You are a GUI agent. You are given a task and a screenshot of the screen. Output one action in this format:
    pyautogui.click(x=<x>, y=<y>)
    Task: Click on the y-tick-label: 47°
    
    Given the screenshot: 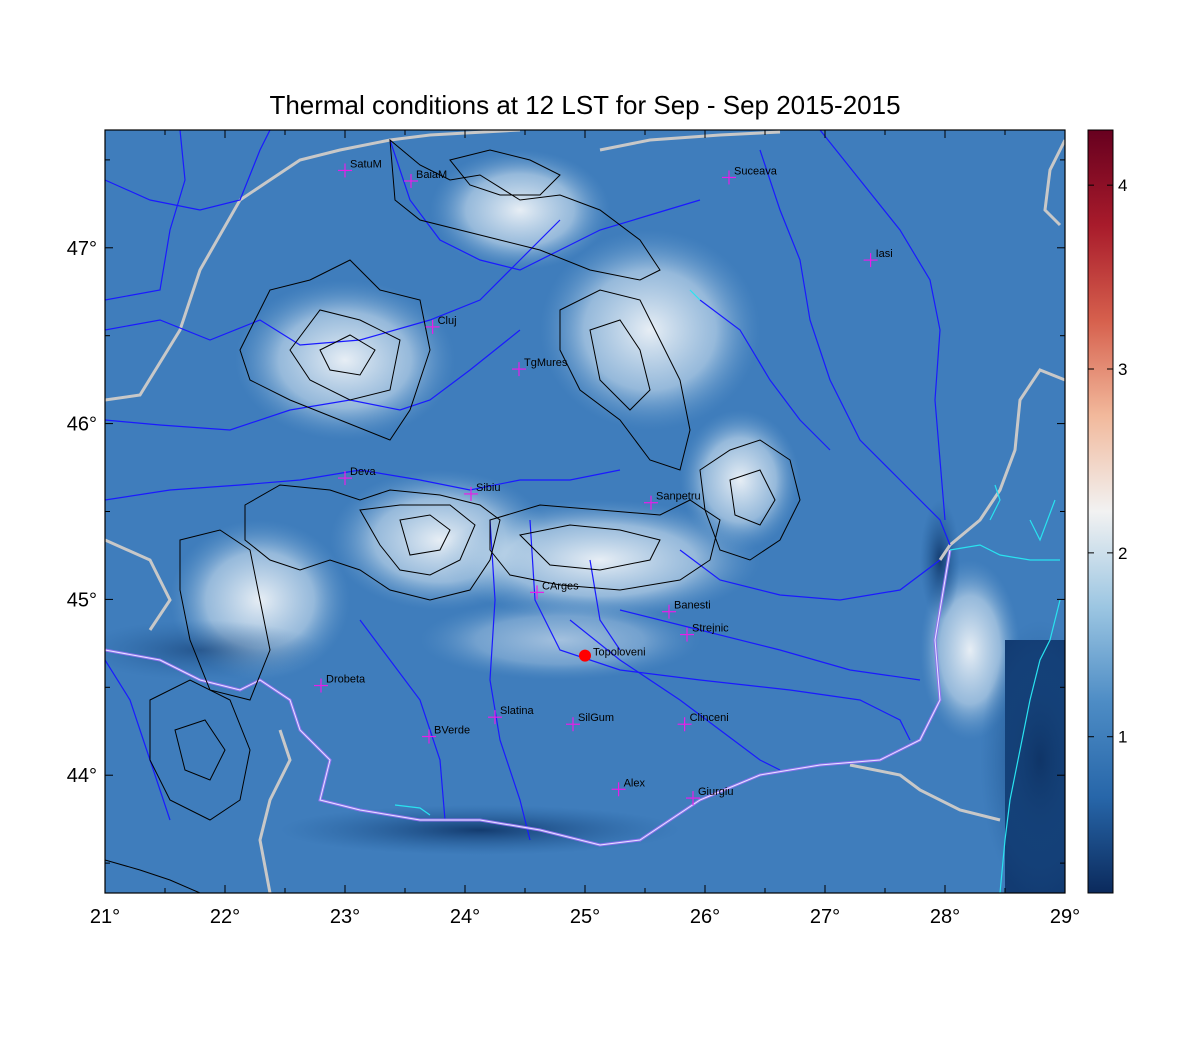 What is the action you would take?
    pyautogui.click(x=82, y=249)
    